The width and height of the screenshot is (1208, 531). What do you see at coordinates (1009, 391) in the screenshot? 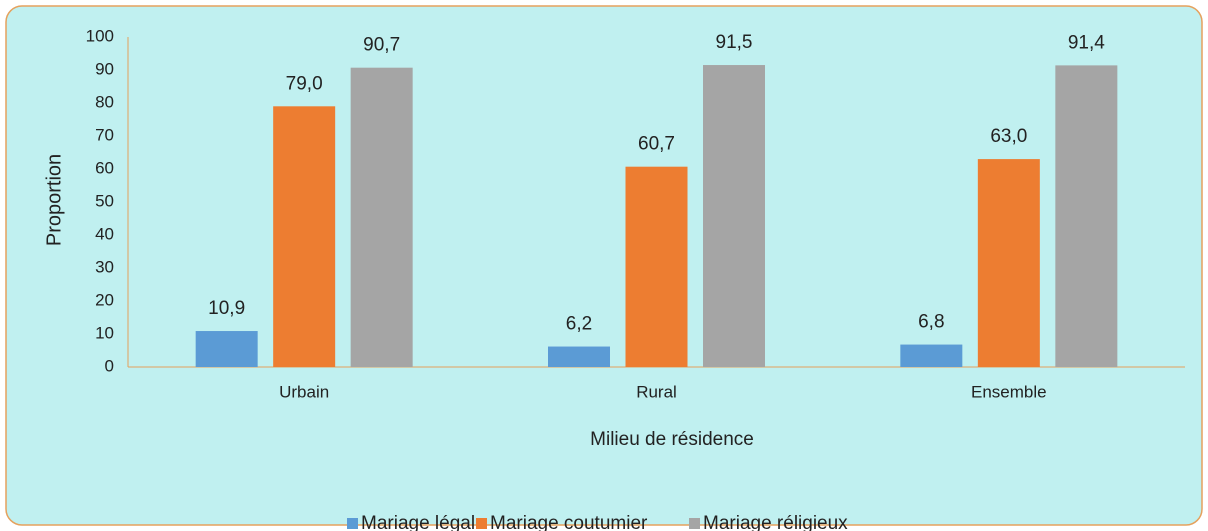
I see `x-tick-label: Ensemble` at bounding box center [1009, 391].